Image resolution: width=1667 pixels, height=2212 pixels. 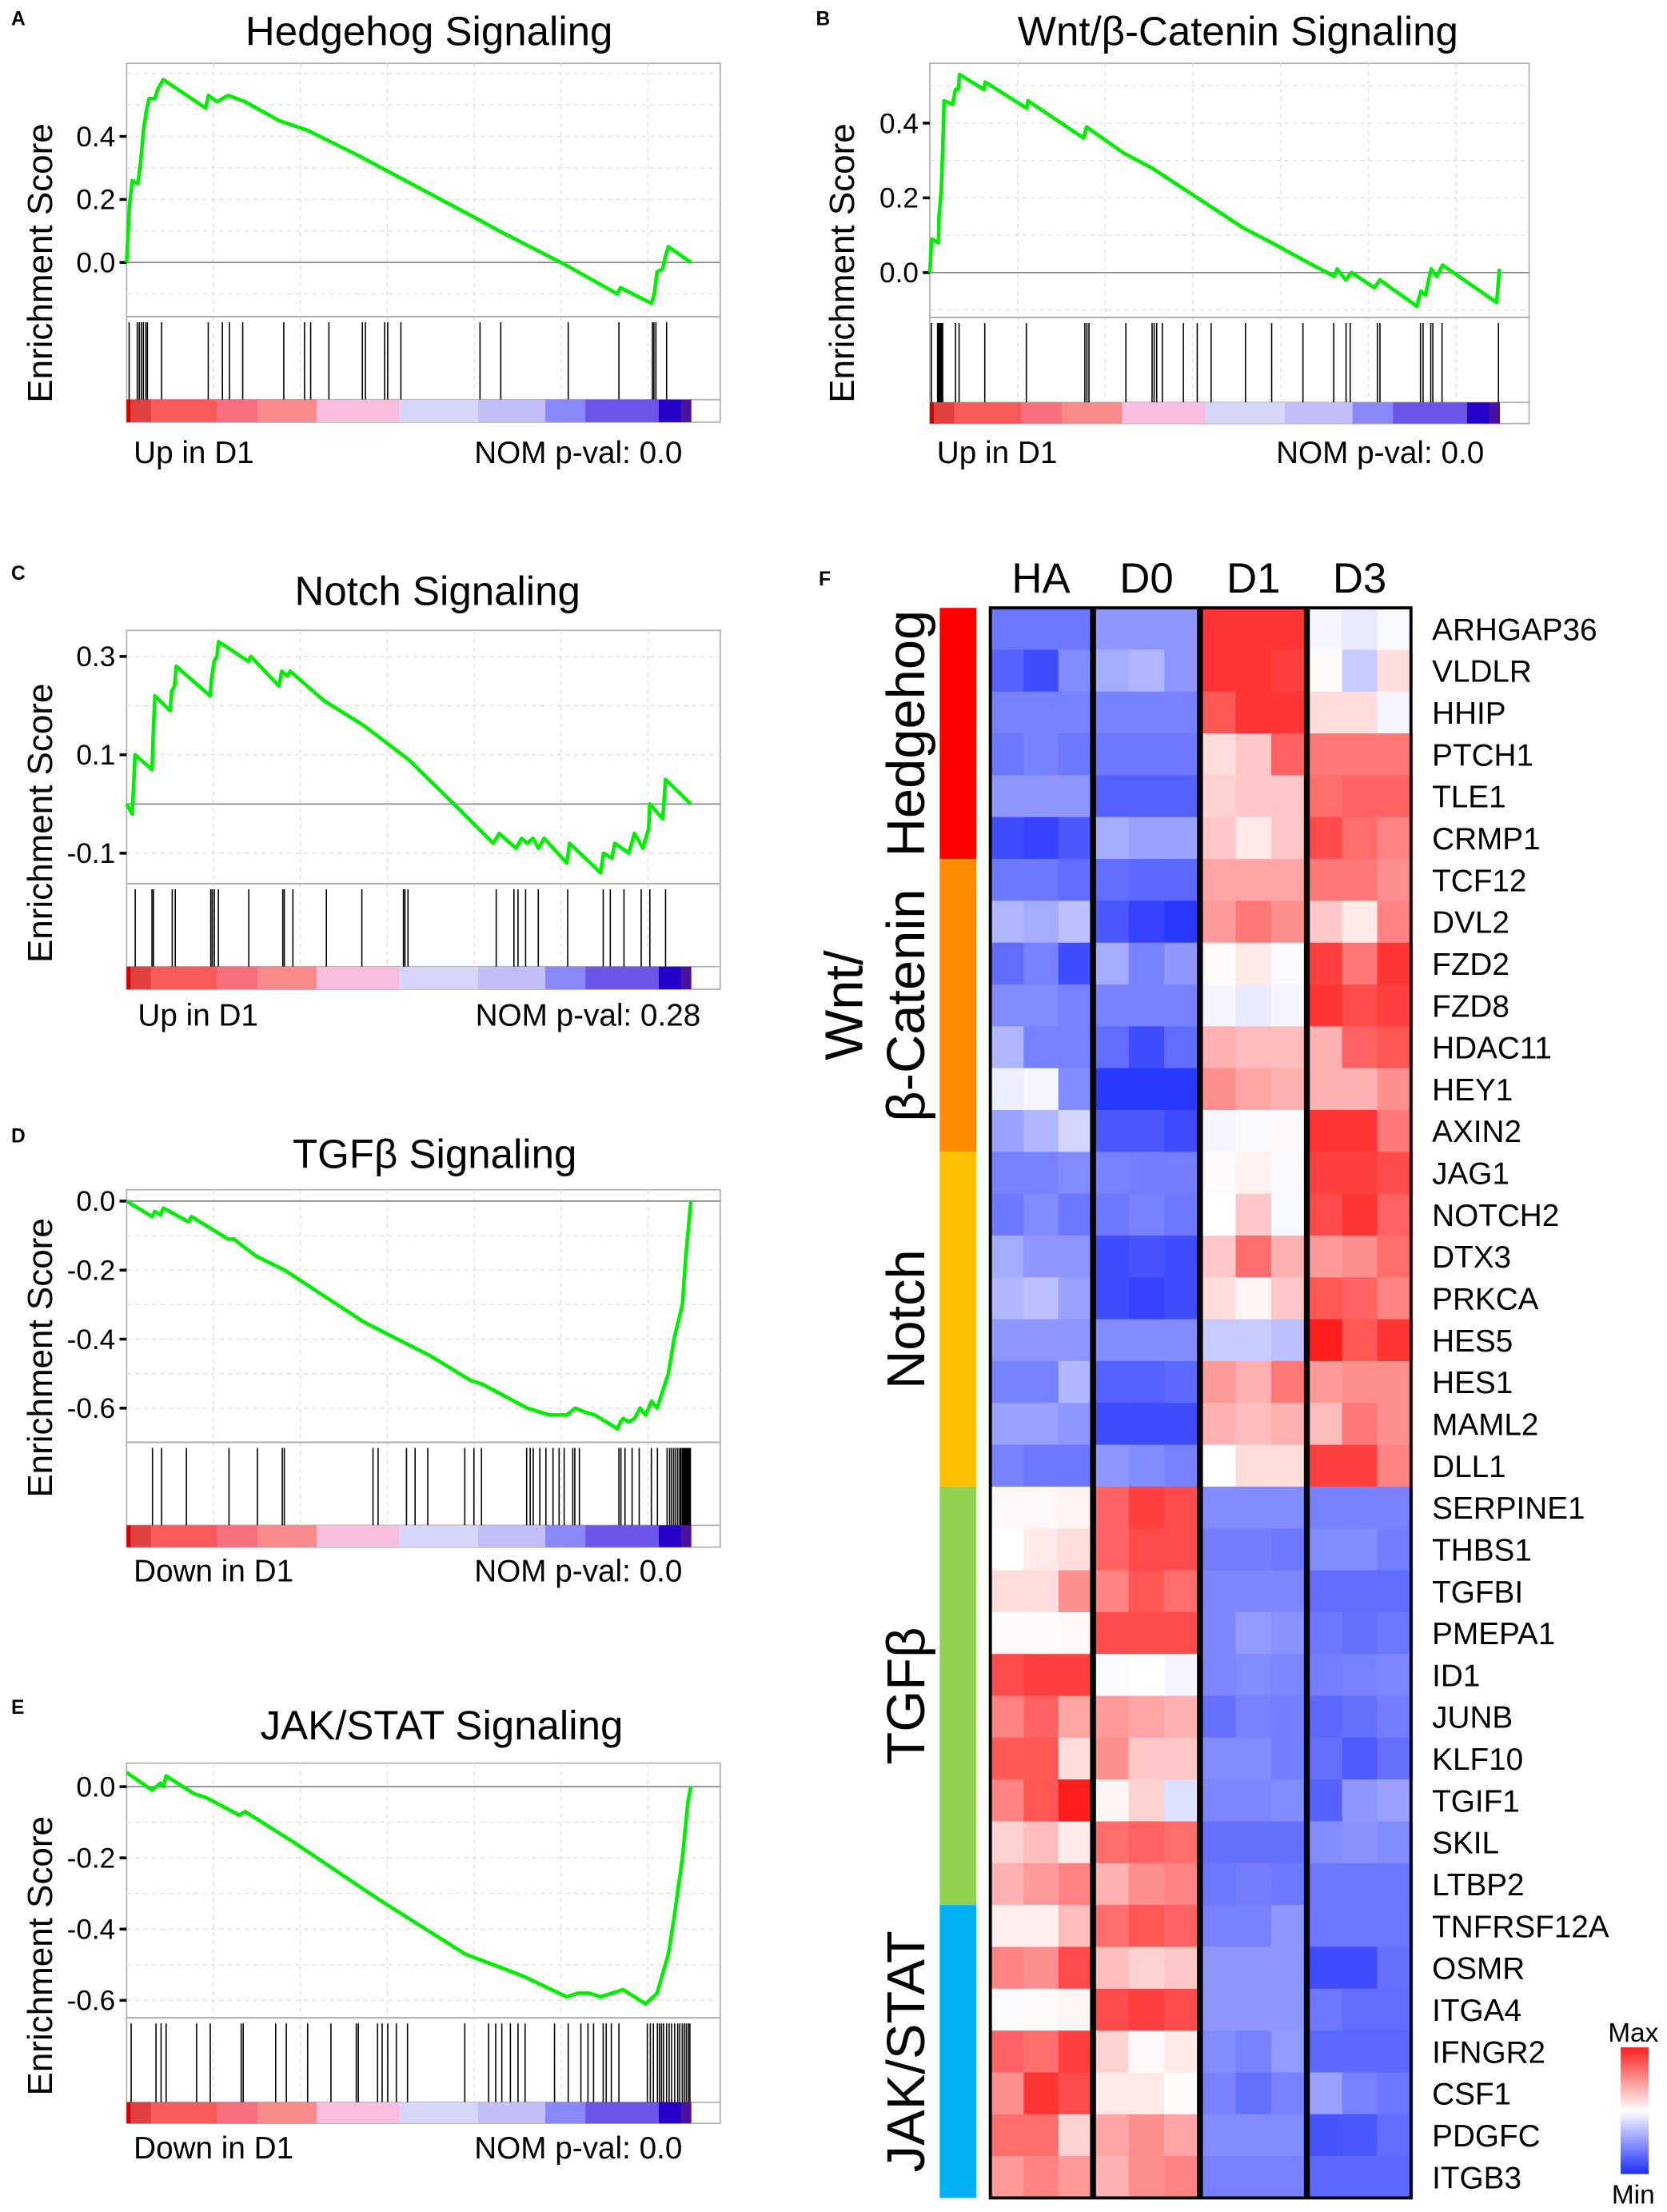 I want to click on gene-label: PTCH1, so click(x=1482, y=755).